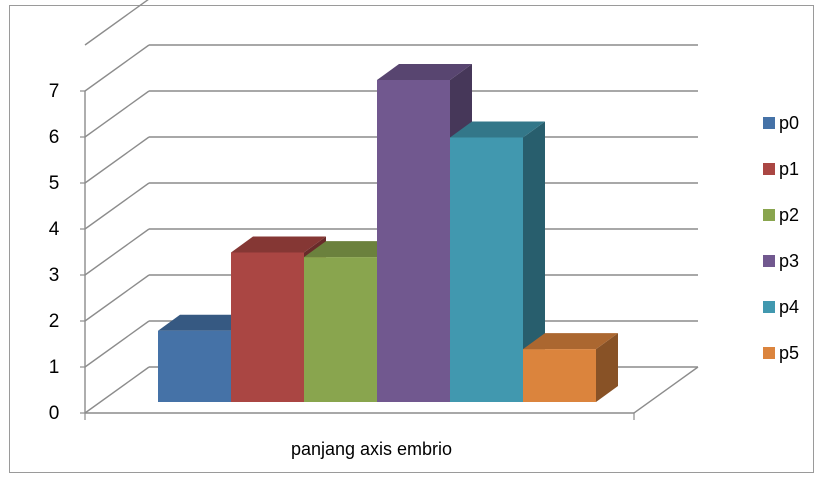 This screenshot has width=824, height=479. Describe the element at coordinates (769, 307) in the screenshot. I see `legend-swatch-p4` at that location.